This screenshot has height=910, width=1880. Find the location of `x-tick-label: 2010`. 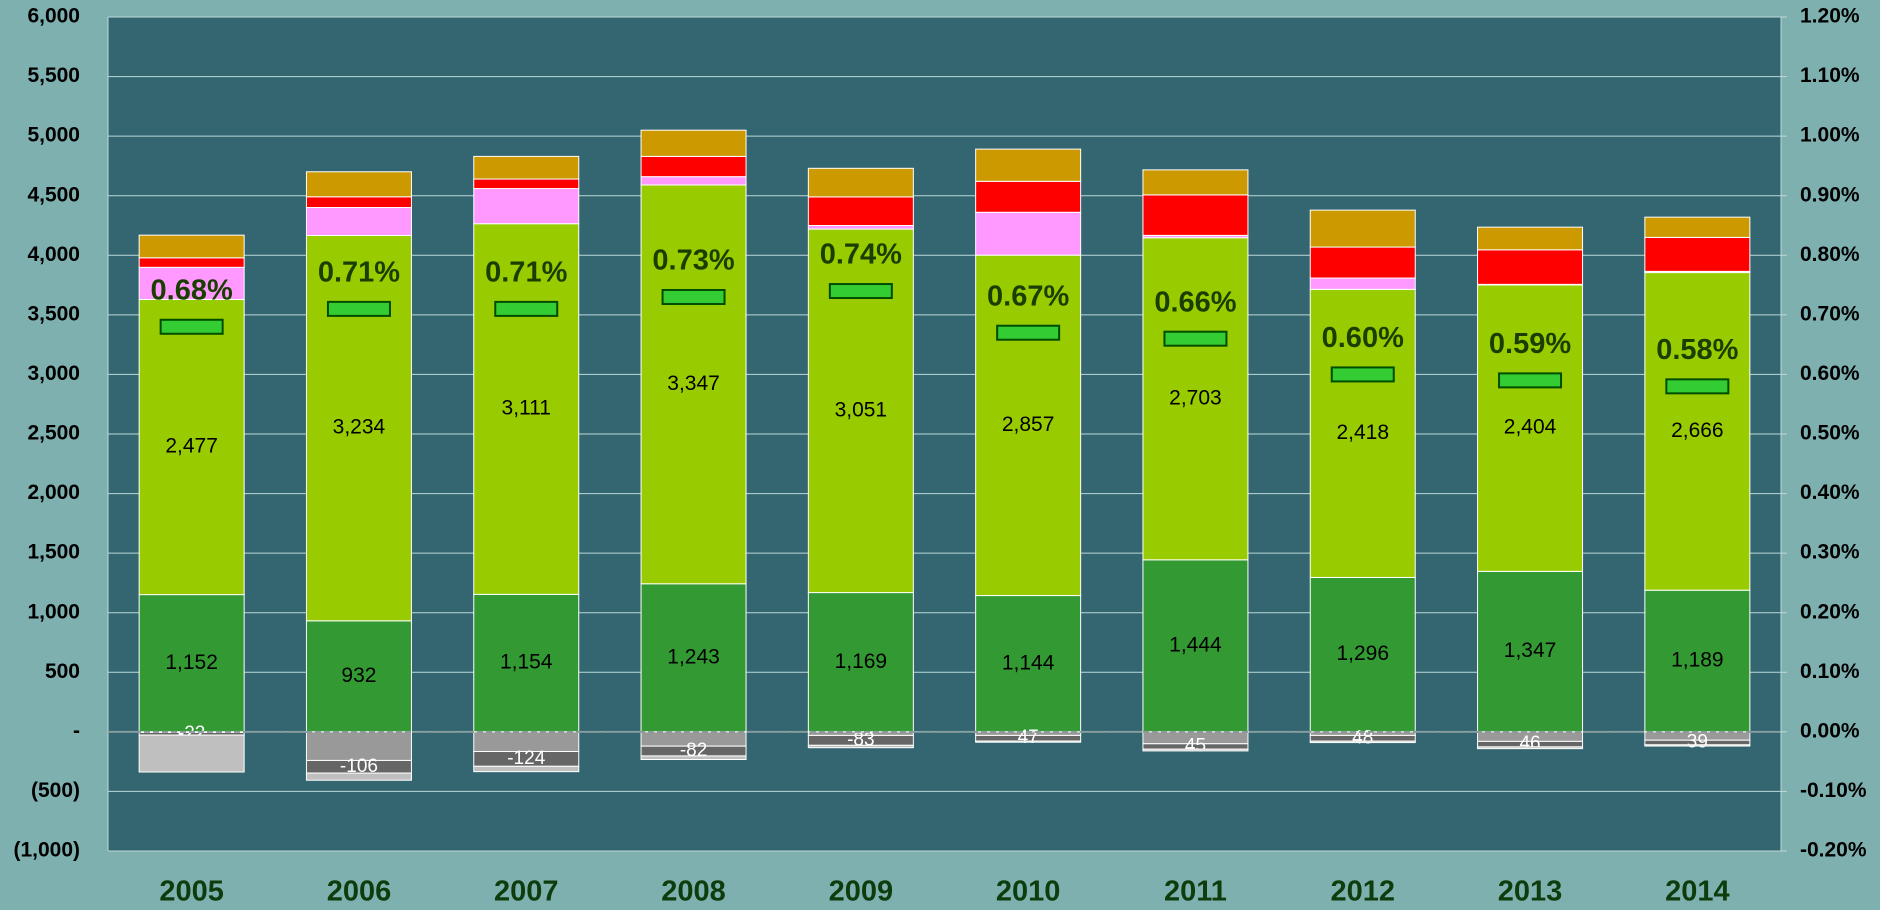

x-tick-label: 2010 is located at coordinates (1028, 892).